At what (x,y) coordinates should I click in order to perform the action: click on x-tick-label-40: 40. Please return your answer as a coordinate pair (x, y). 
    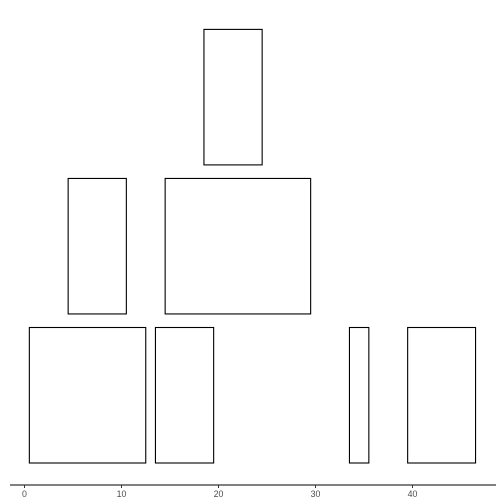
    Looking at the image, I should click on (413, 494).